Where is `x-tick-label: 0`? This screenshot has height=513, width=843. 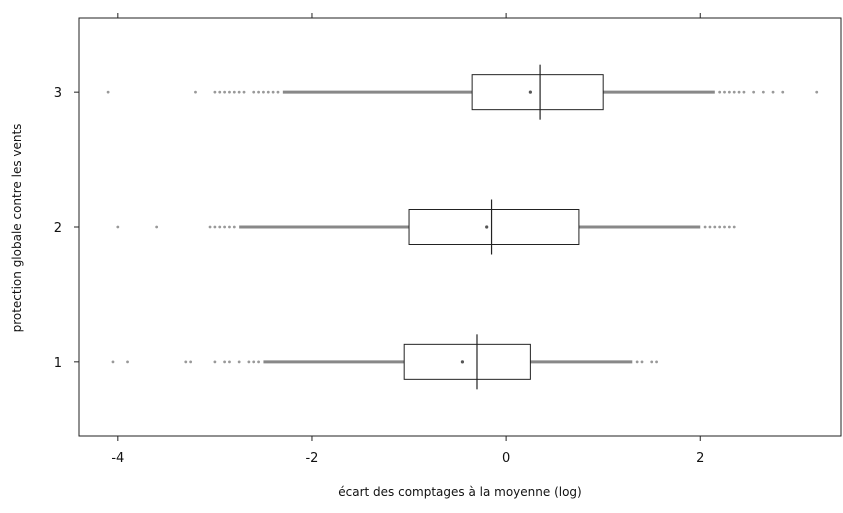
x-tick-label: 0 is located at coordinates (506, 458).